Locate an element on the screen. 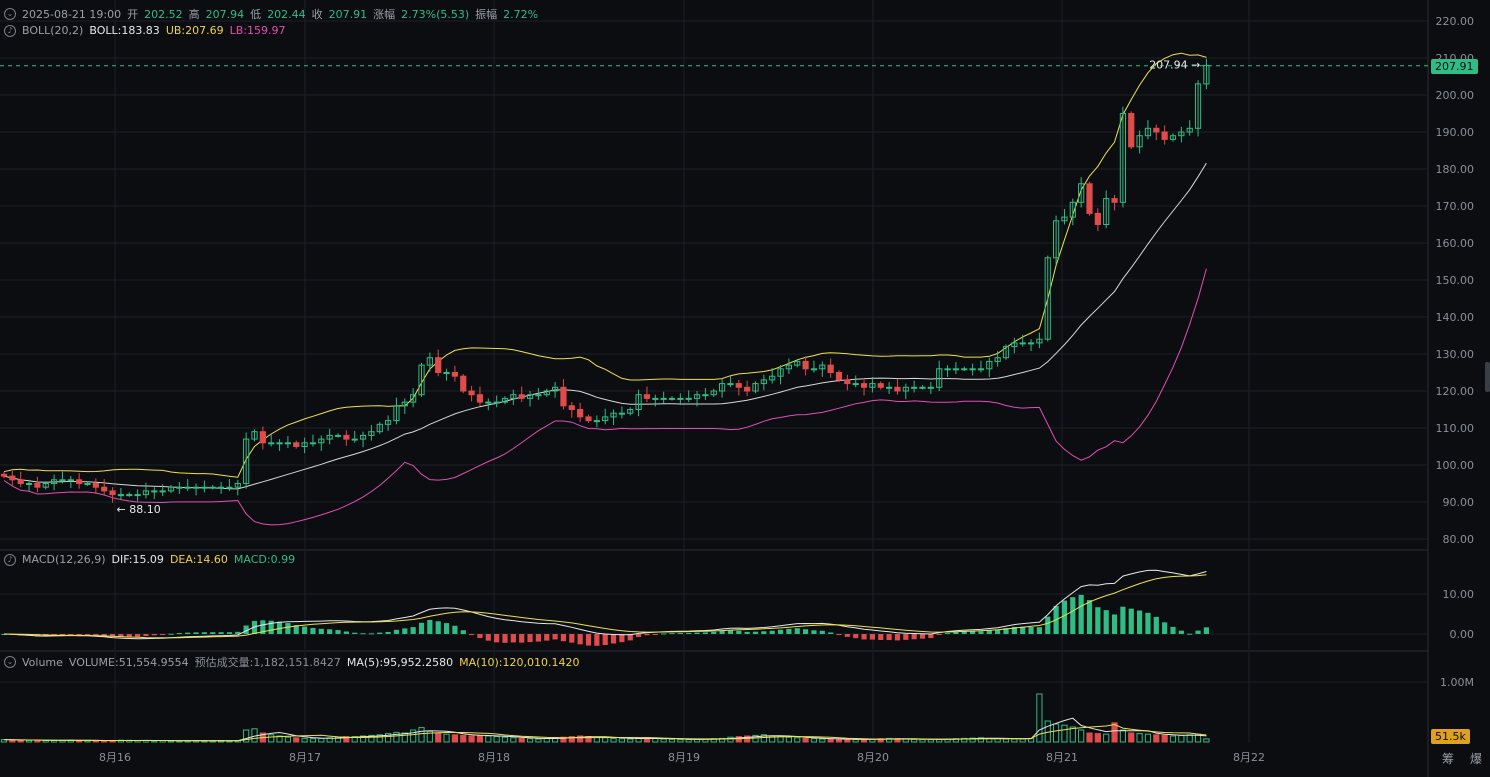 The width and height of the screenshot is (1490, 777). macd-label: MACD(12,26,9) is located at coordinates (64, 559).